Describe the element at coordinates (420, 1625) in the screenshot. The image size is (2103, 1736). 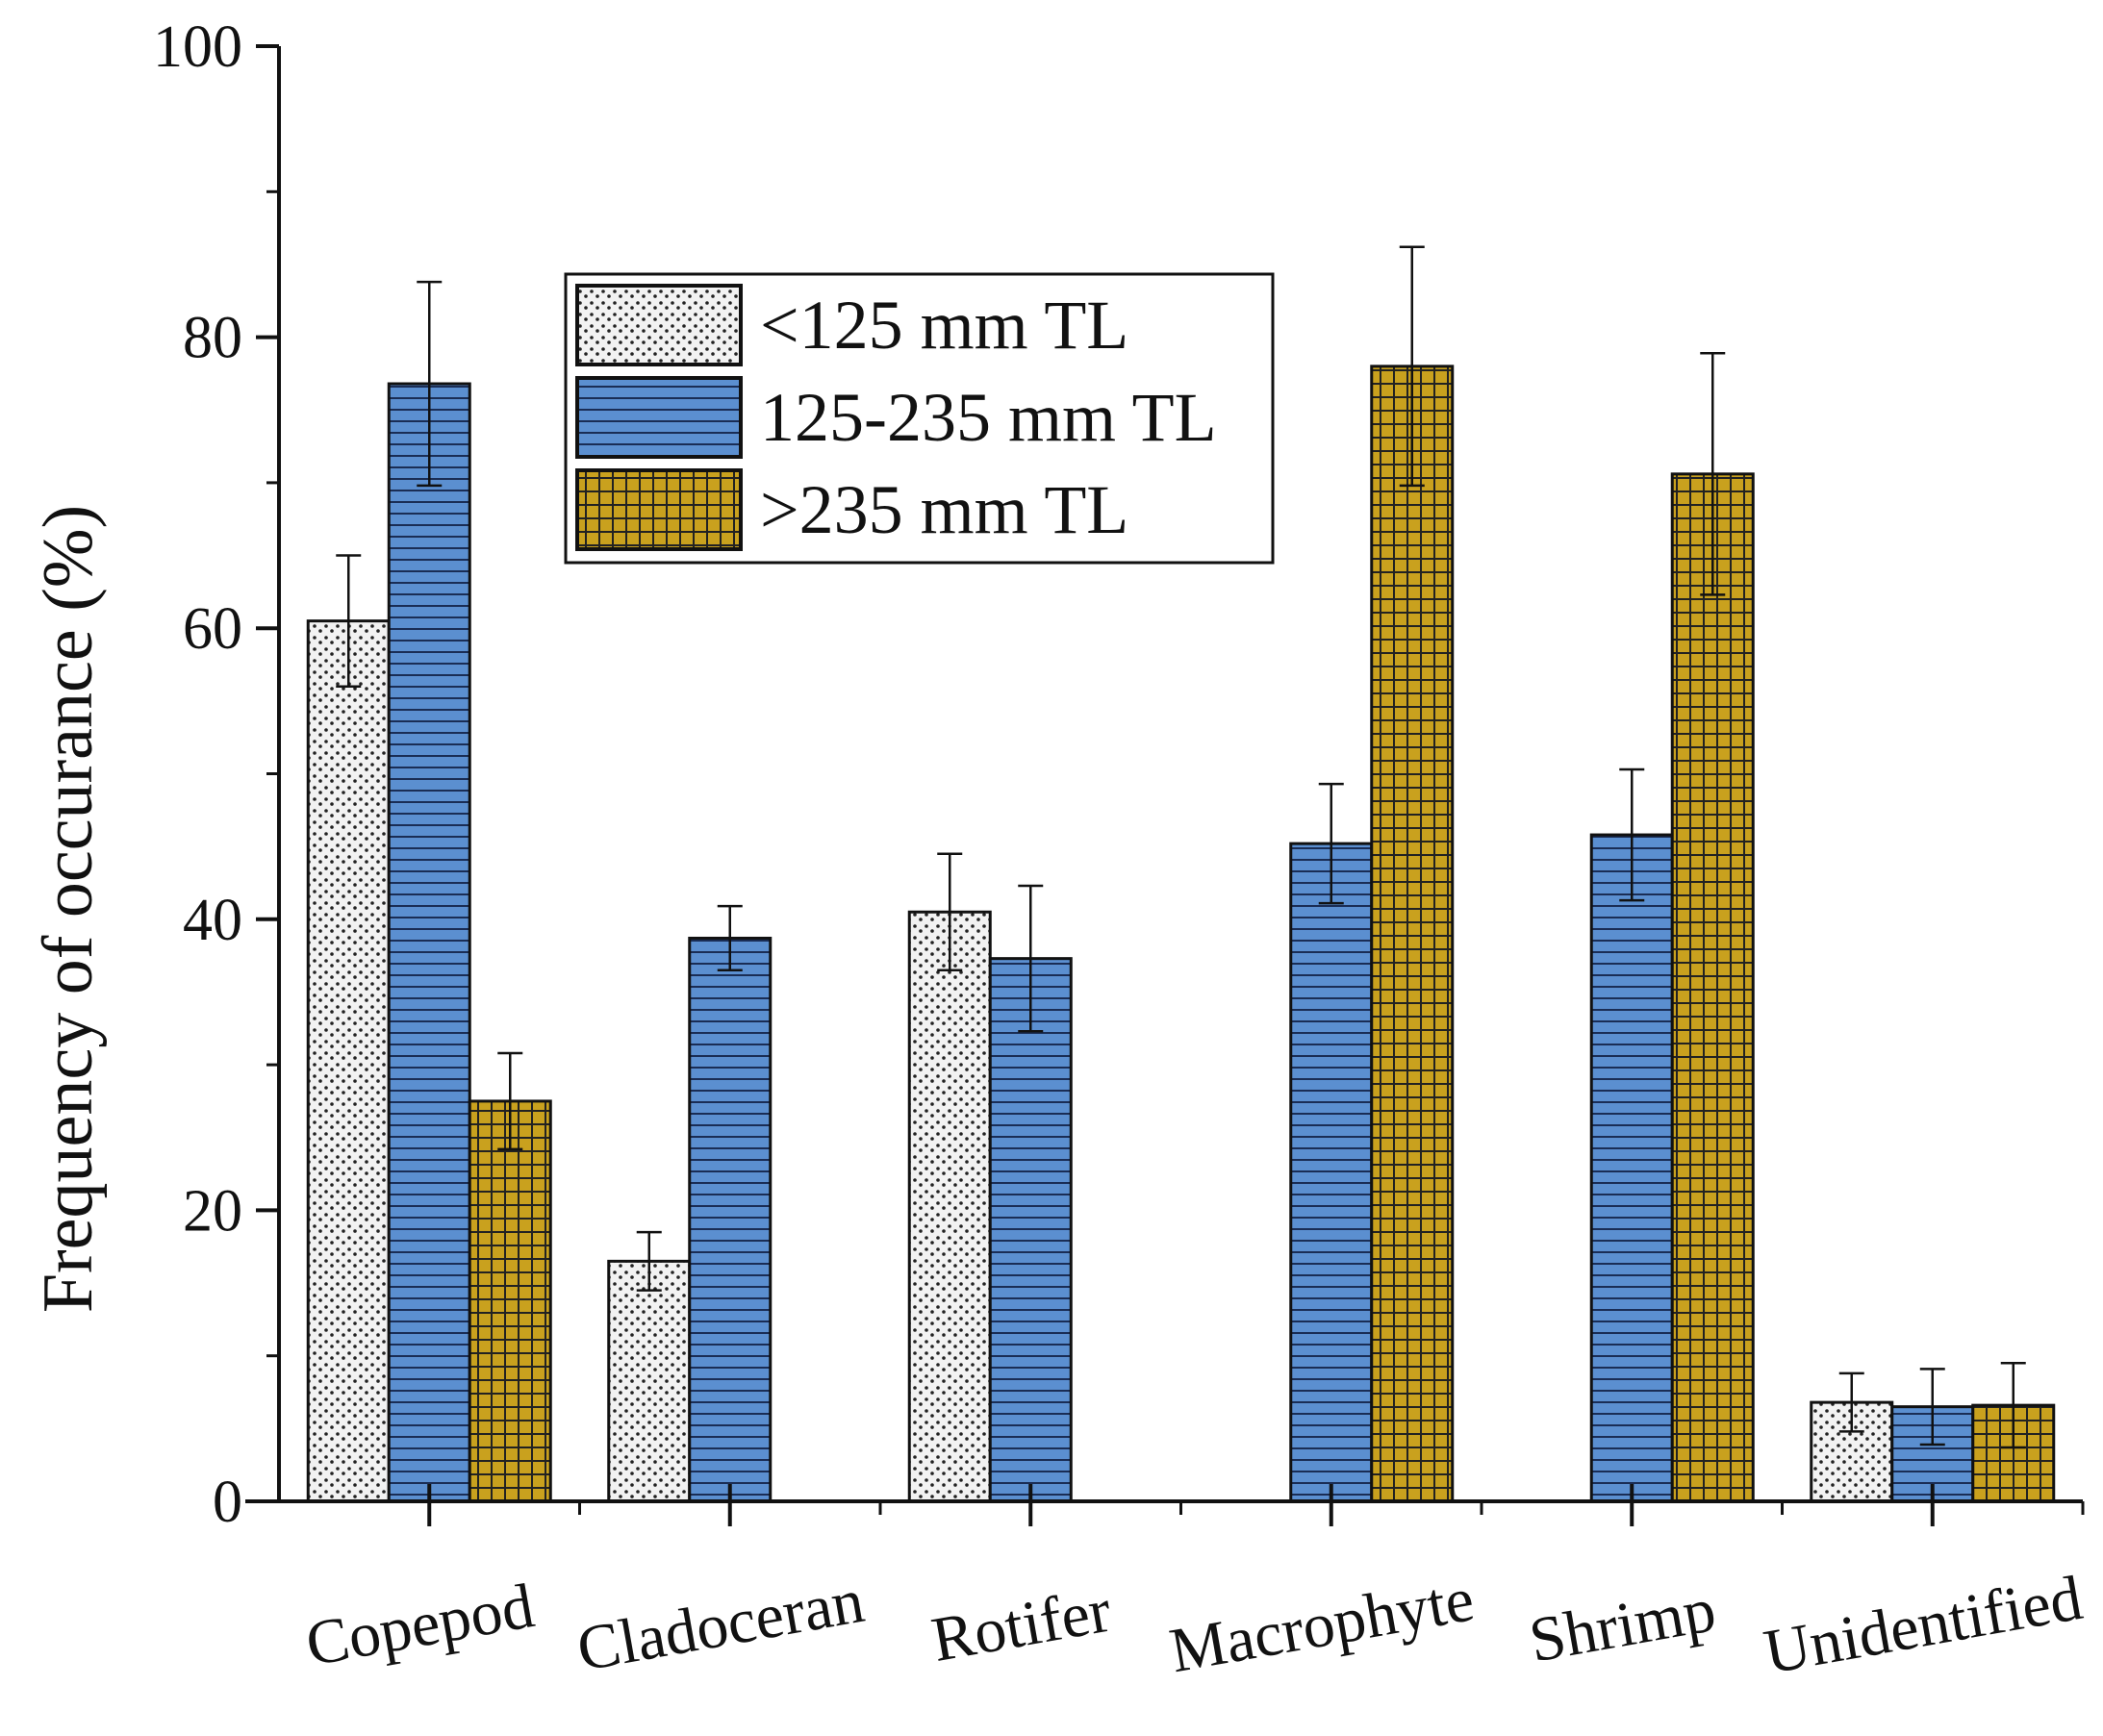
I see `x-tick-label-copepod: Copepod` at that location.